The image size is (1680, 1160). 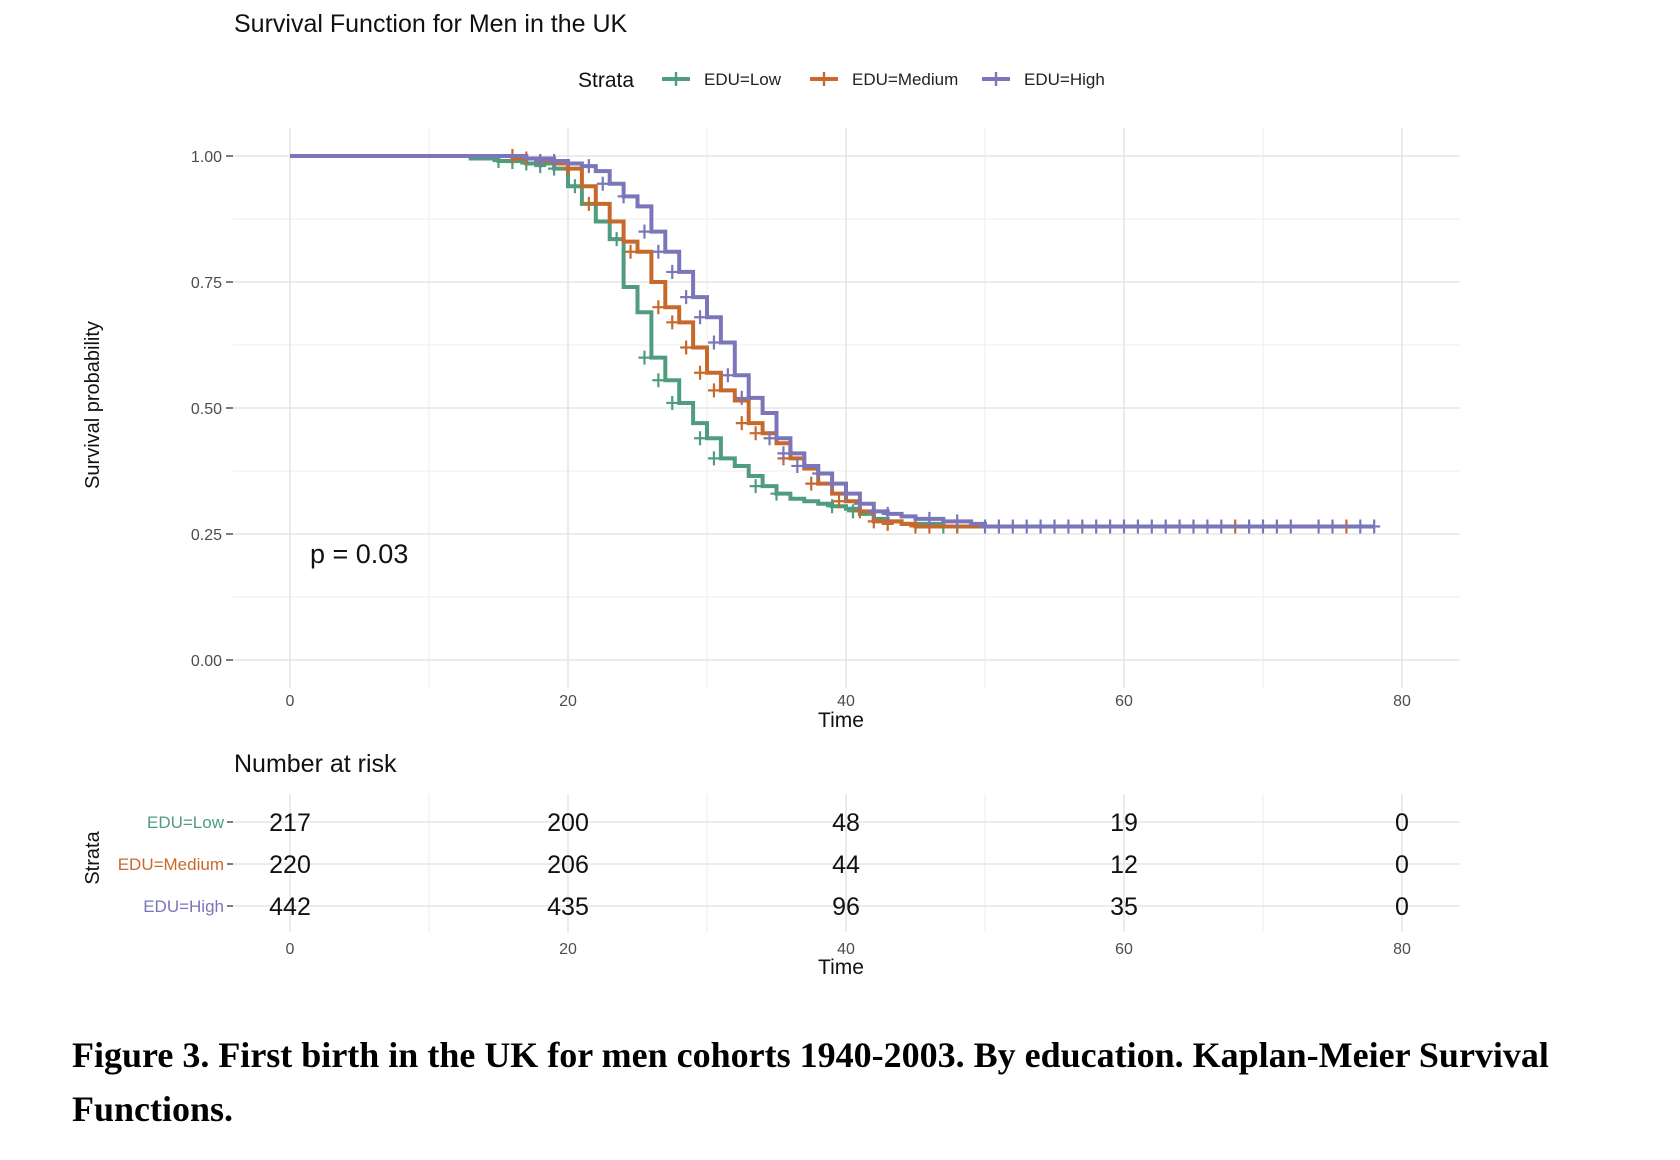 I want to click on risk-count-cell: 12, so click(x=1124, y=865).